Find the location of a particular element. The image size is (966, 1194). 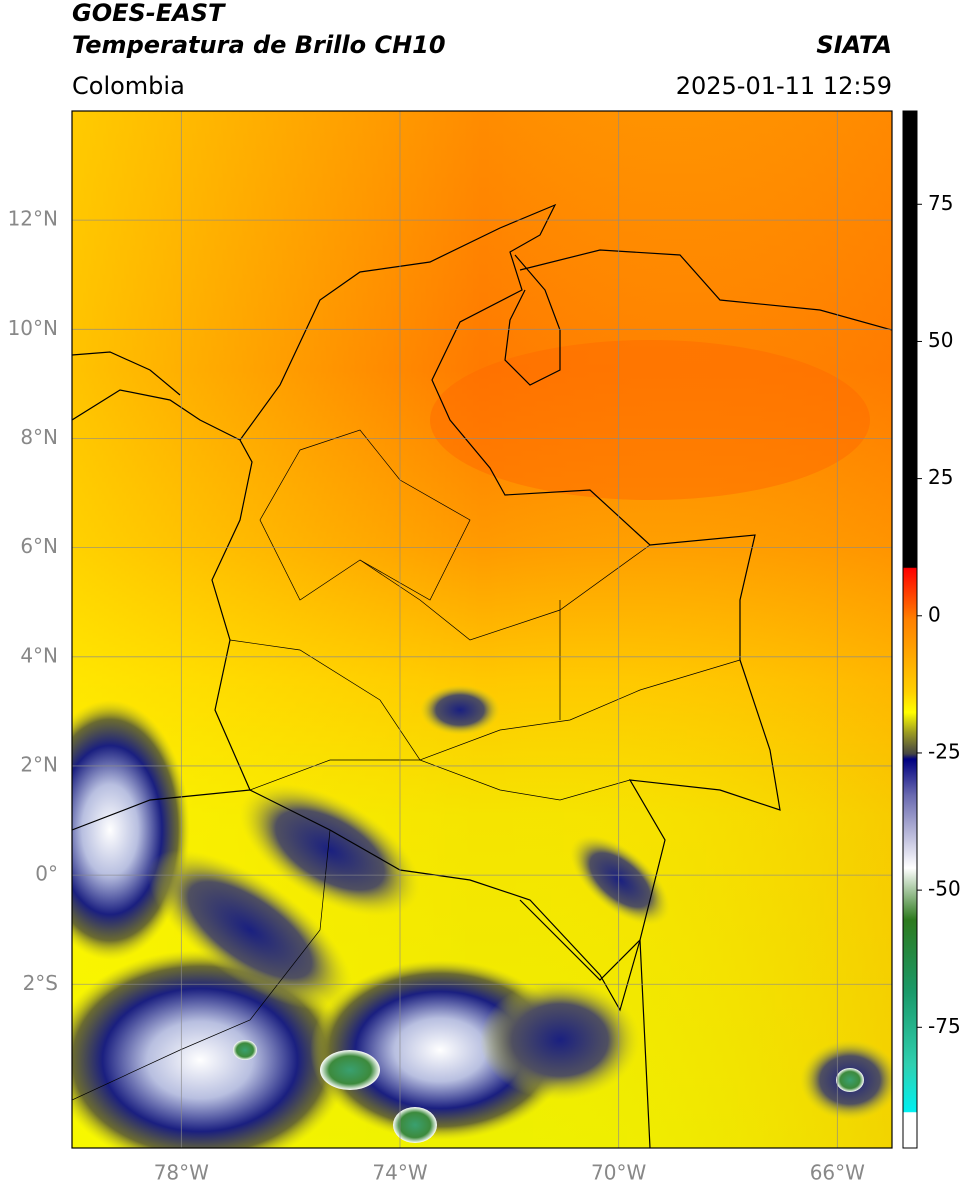

colorbar-tick-label: -25 is located at coordinates (944, 751).